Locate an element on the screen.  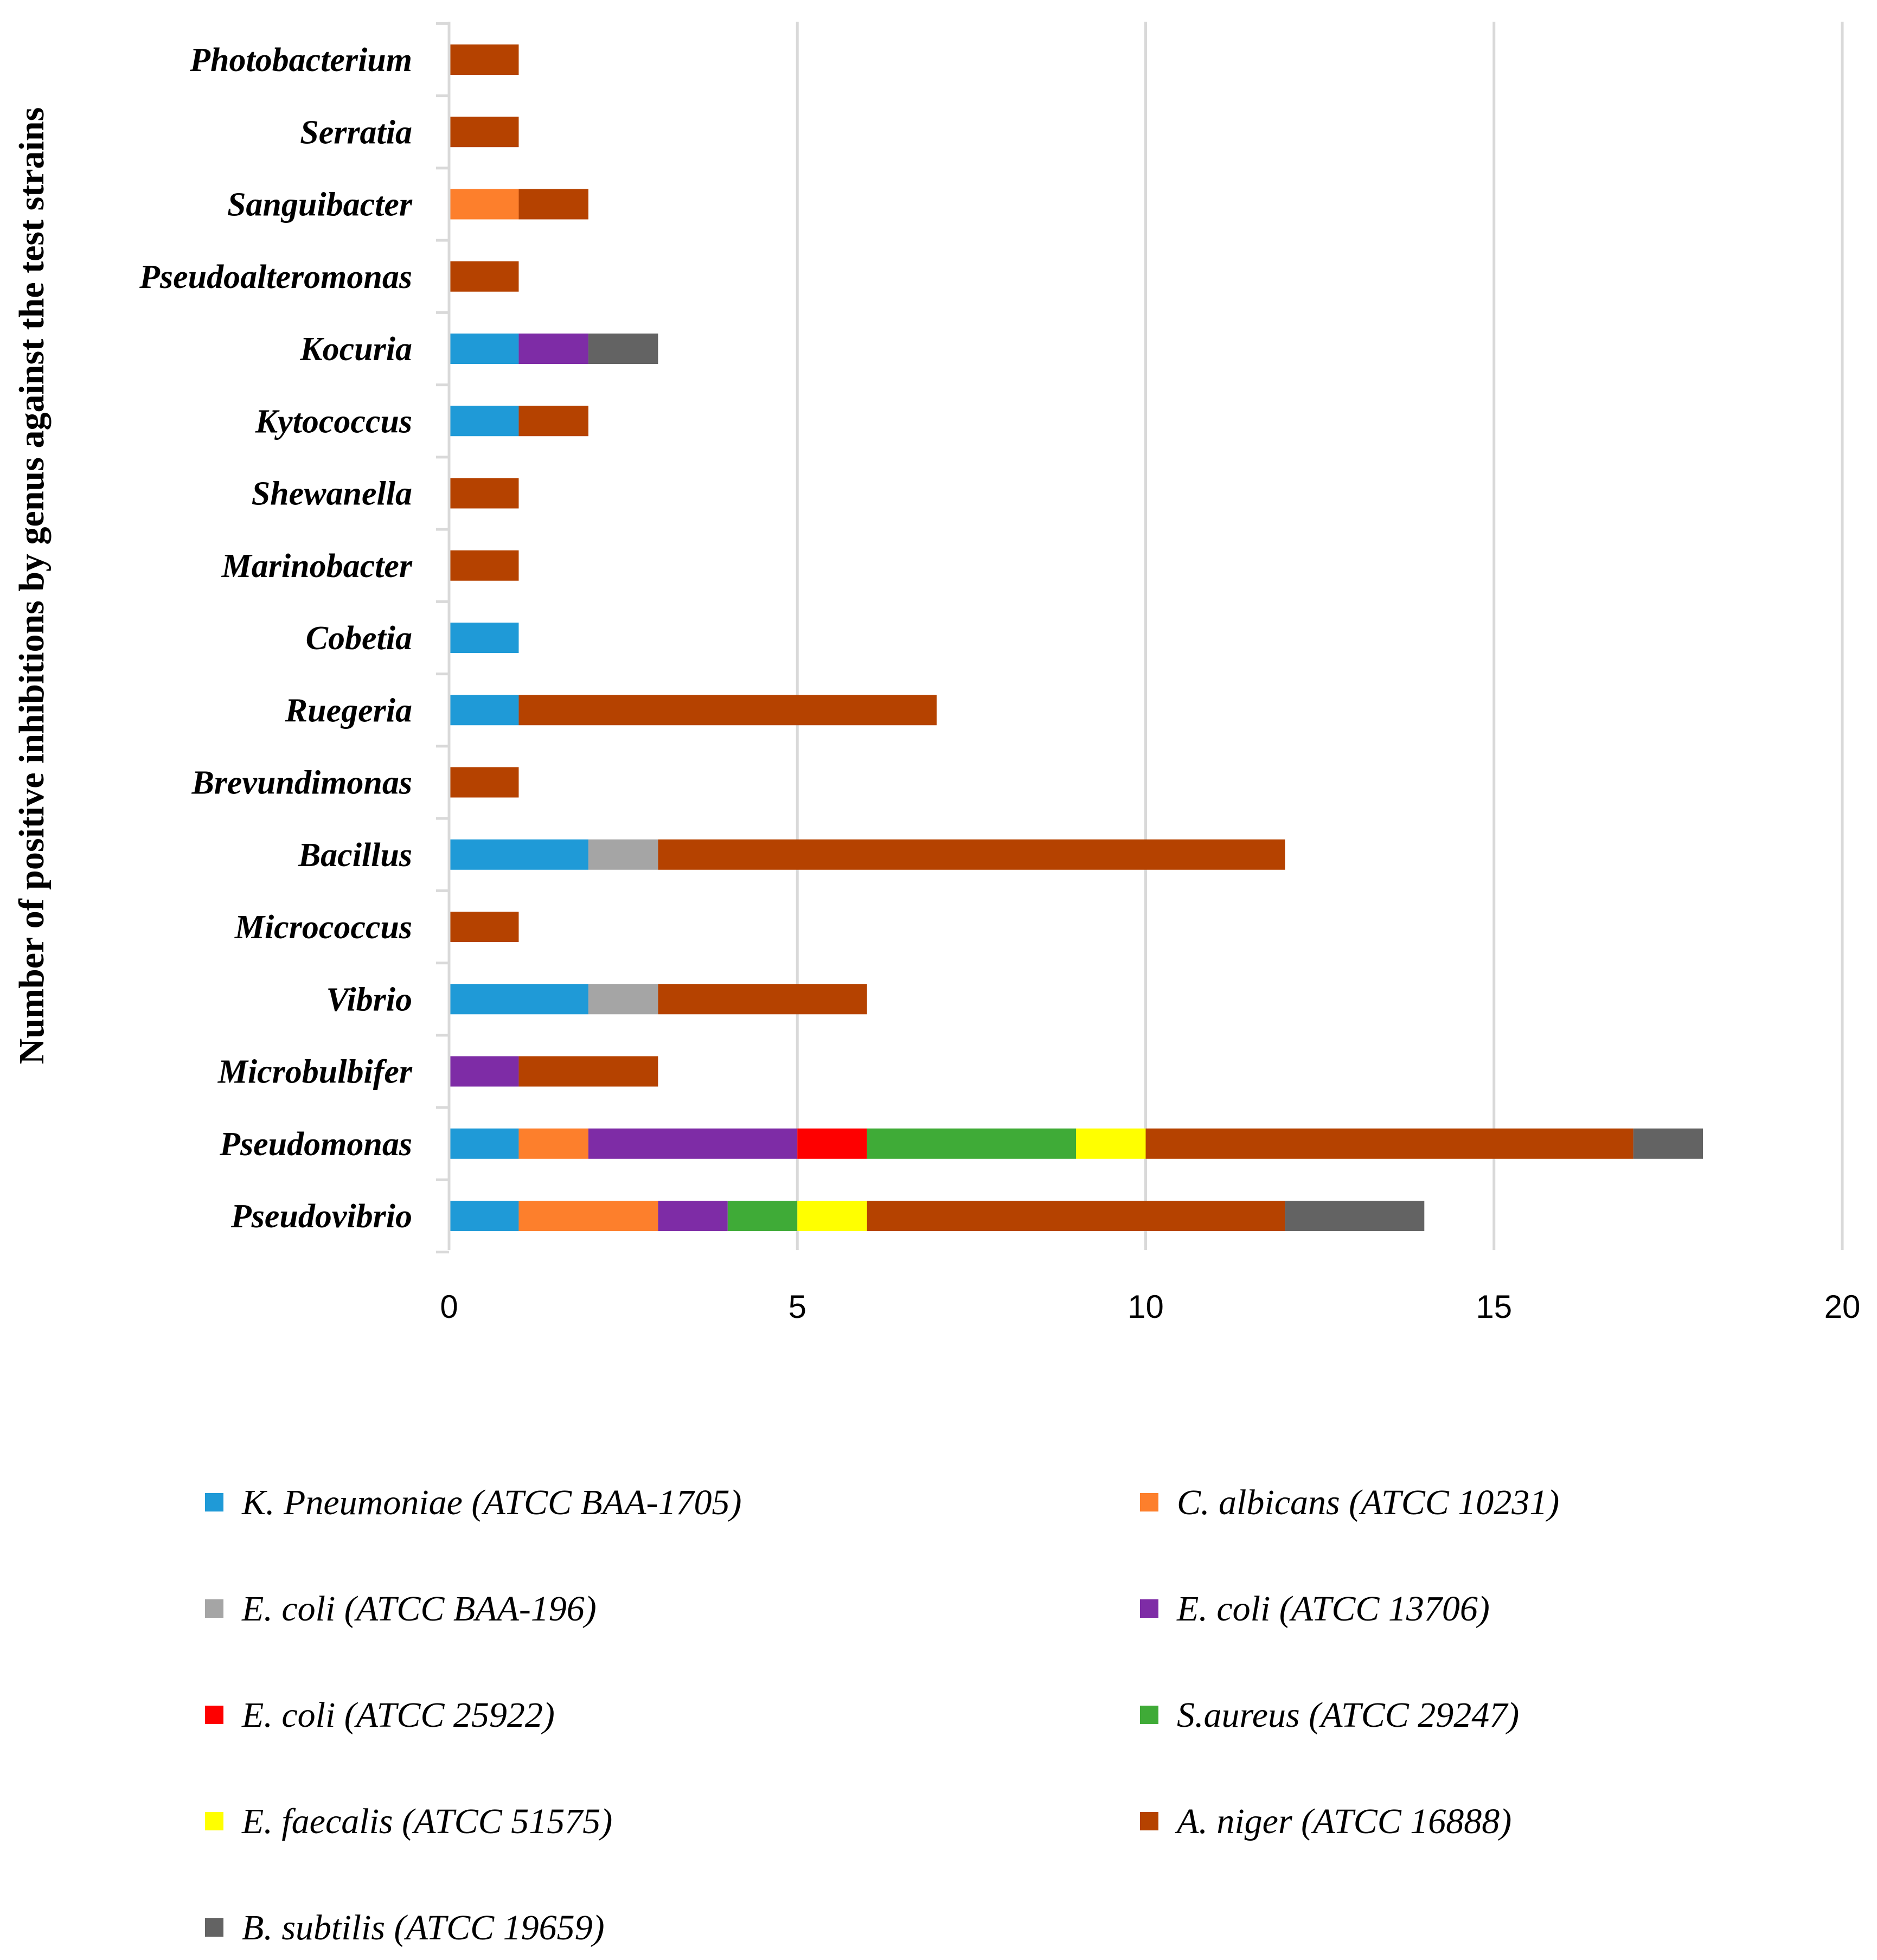
legend-label: E. faecalis (ATCC 51575) is located at coordinates (427, 1822).